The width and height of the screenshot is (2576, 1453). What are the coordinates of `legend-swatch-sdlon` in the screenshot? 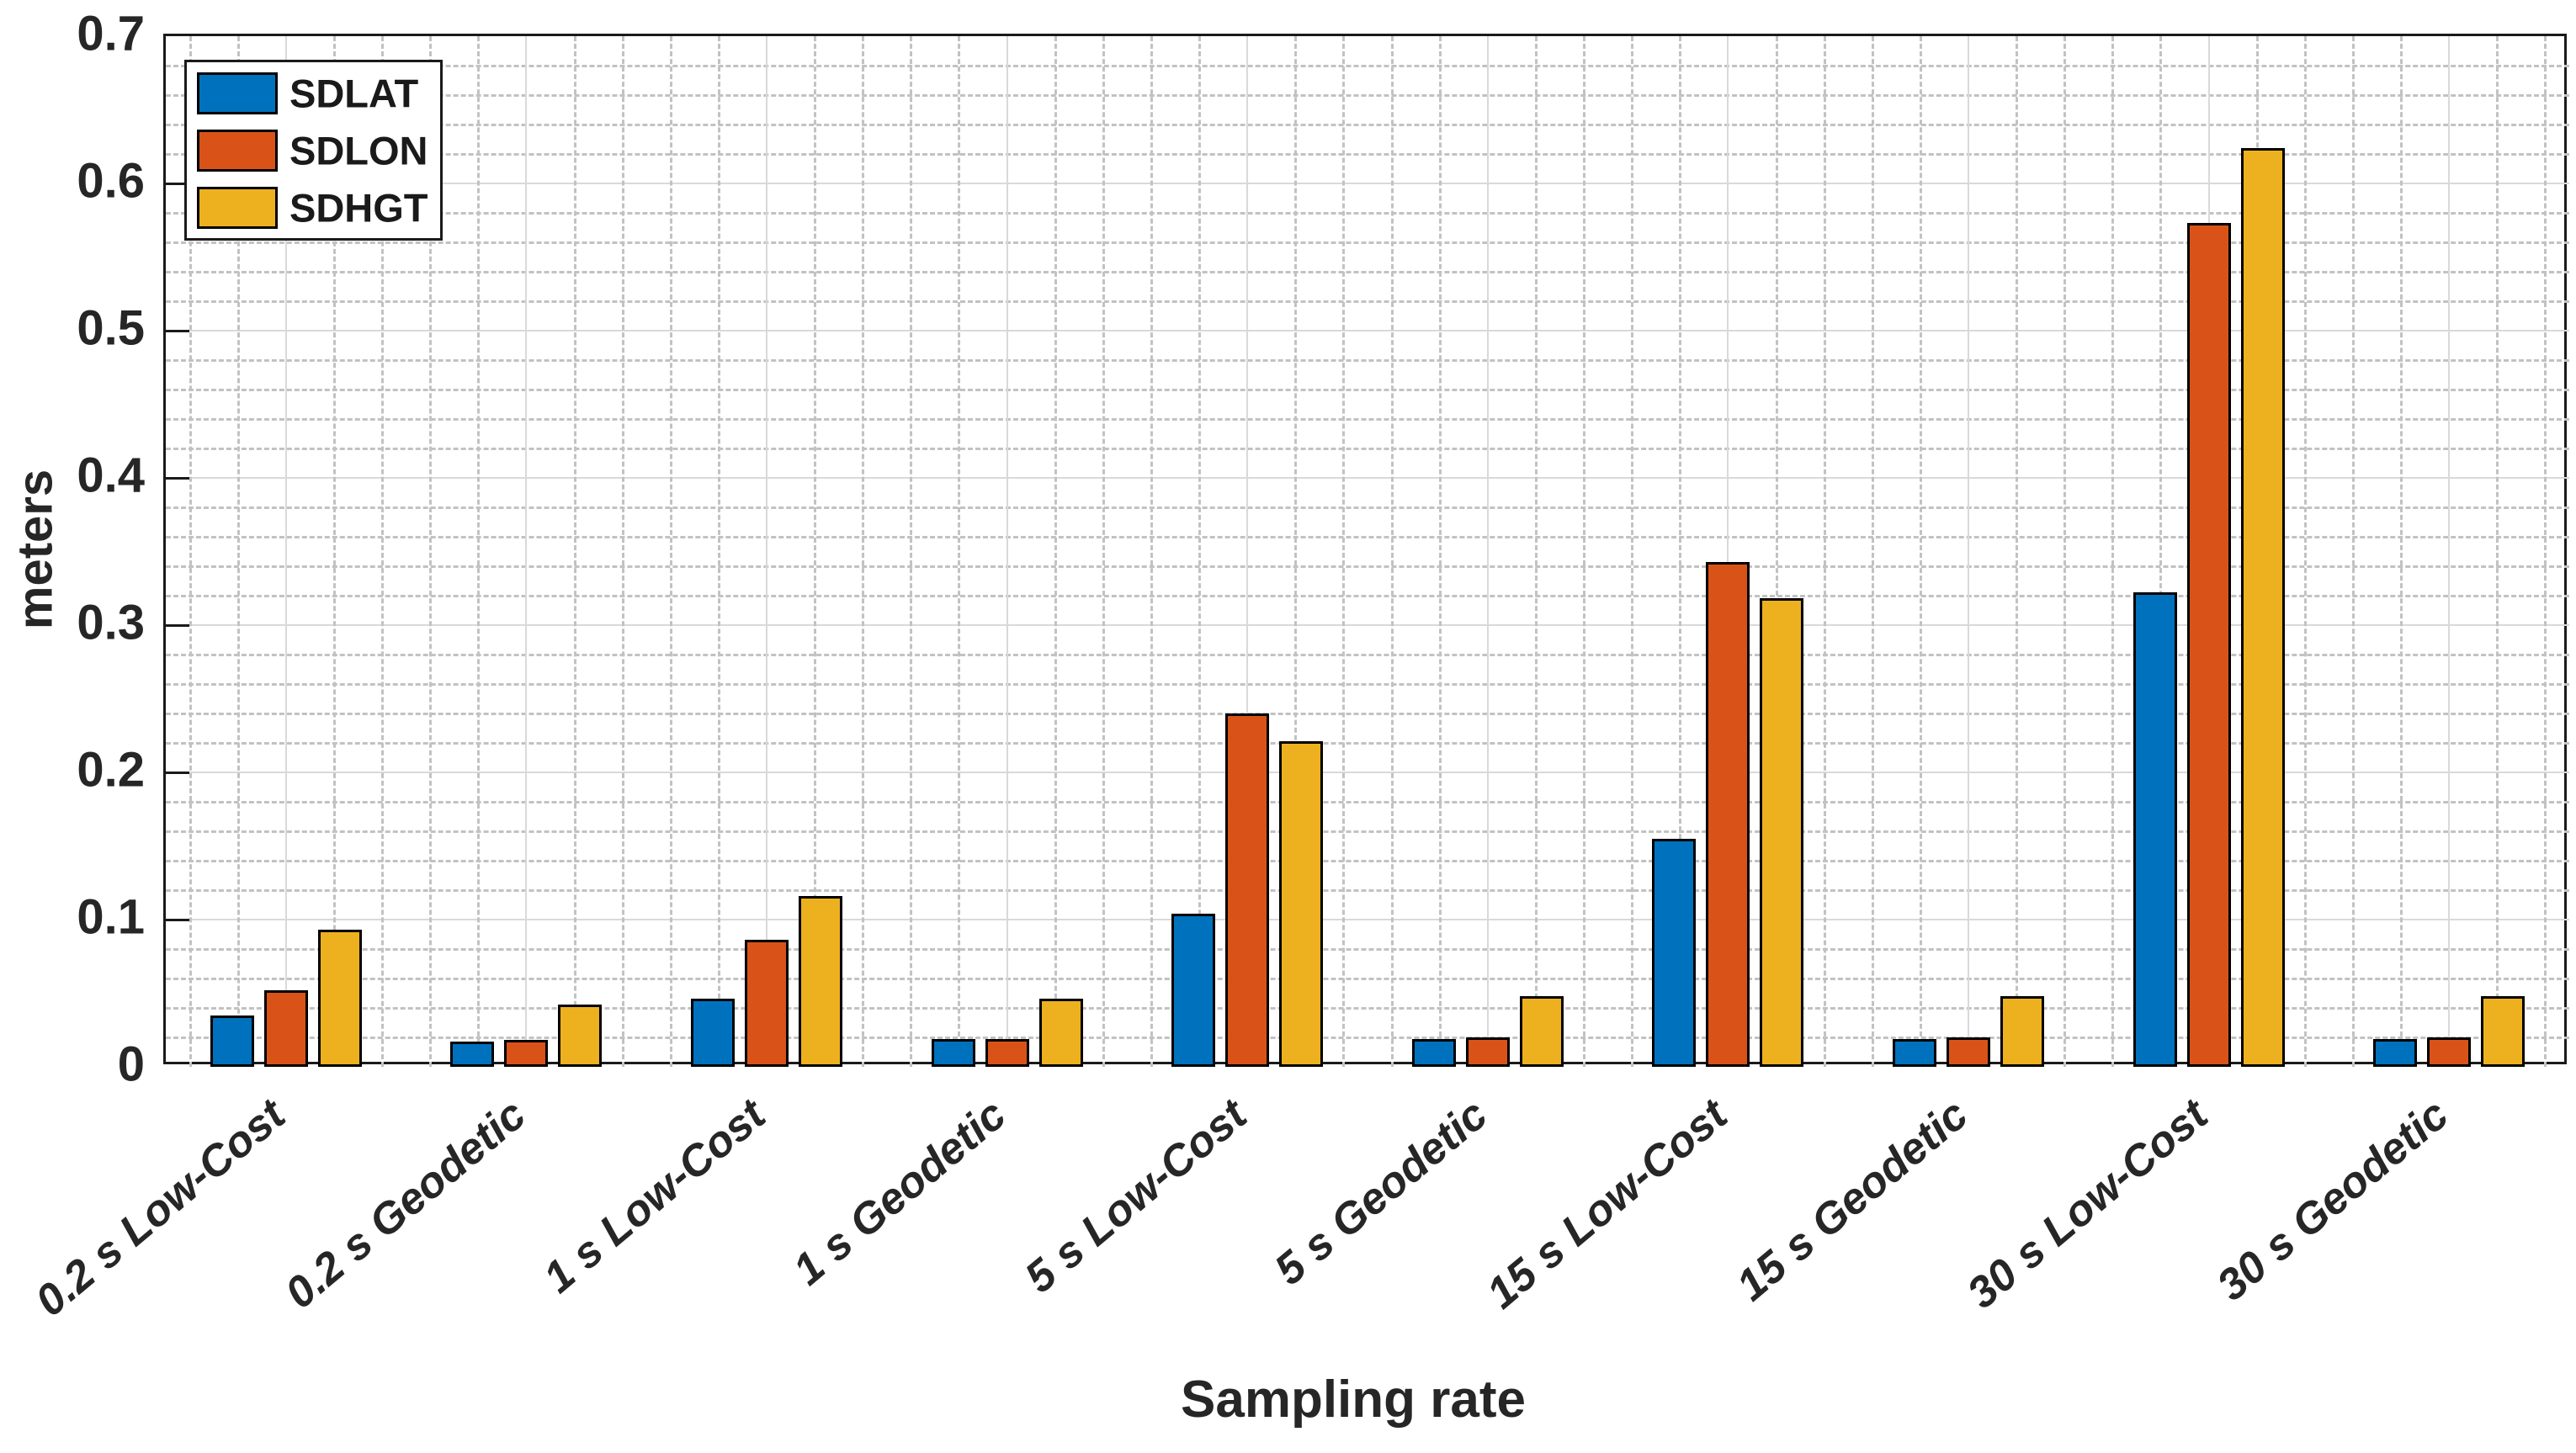 It's located at (238, 151).